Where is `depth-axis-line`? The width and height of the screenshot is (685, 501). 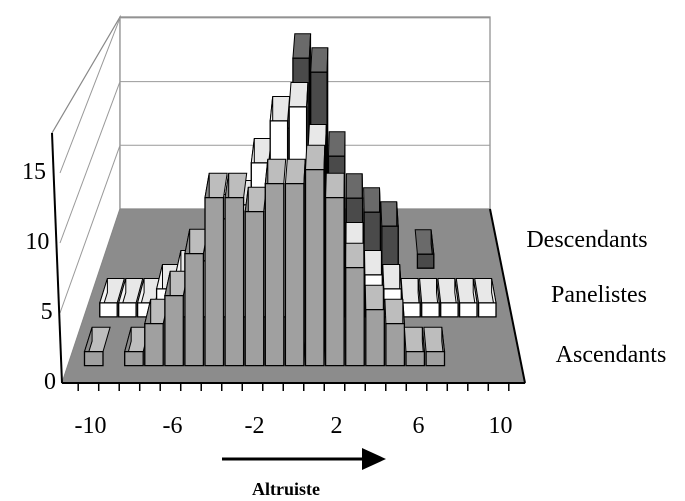 depth-axis-line is located at coordinates (507, 296).